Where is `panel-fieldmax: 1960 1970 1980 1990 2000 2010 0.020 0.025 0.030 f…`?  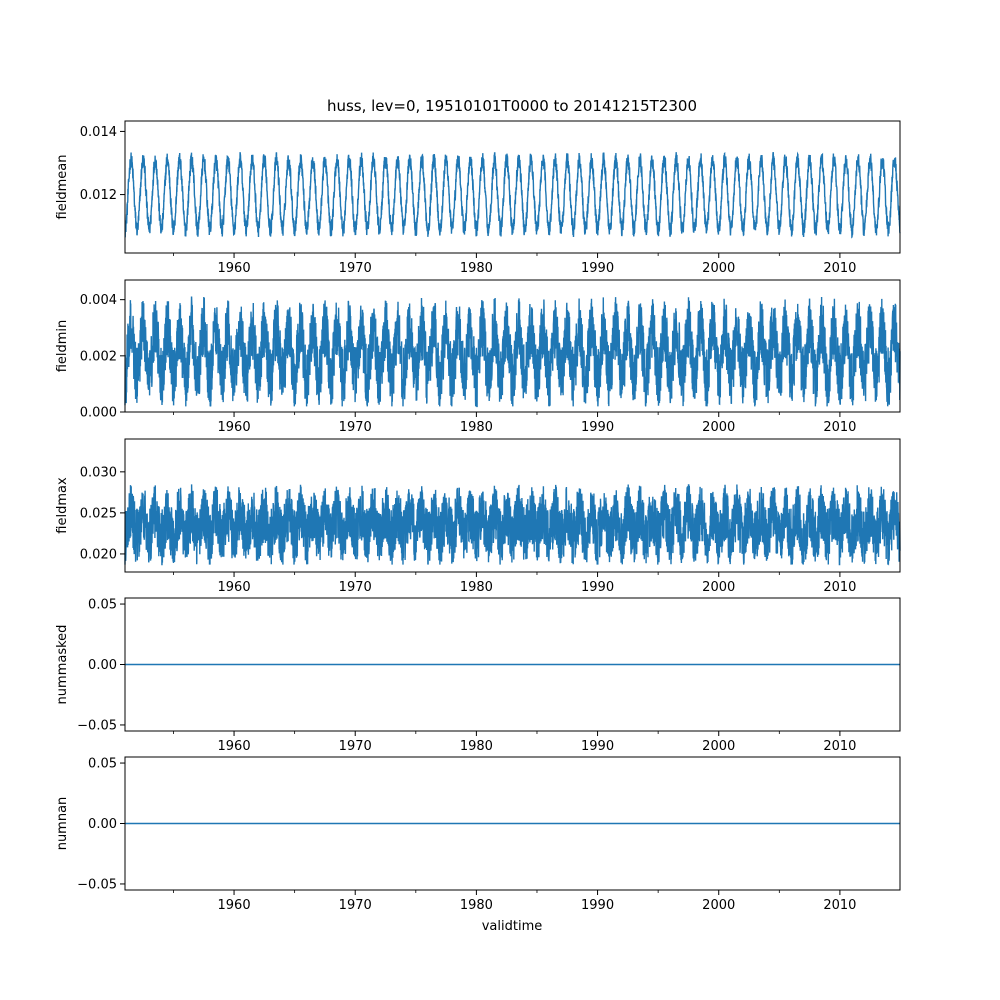
panel-fieldmax: 1960 1970 1980 1990 2000 2010 0.020 0.025 0.030 f… is located at coordinates (478, 516).